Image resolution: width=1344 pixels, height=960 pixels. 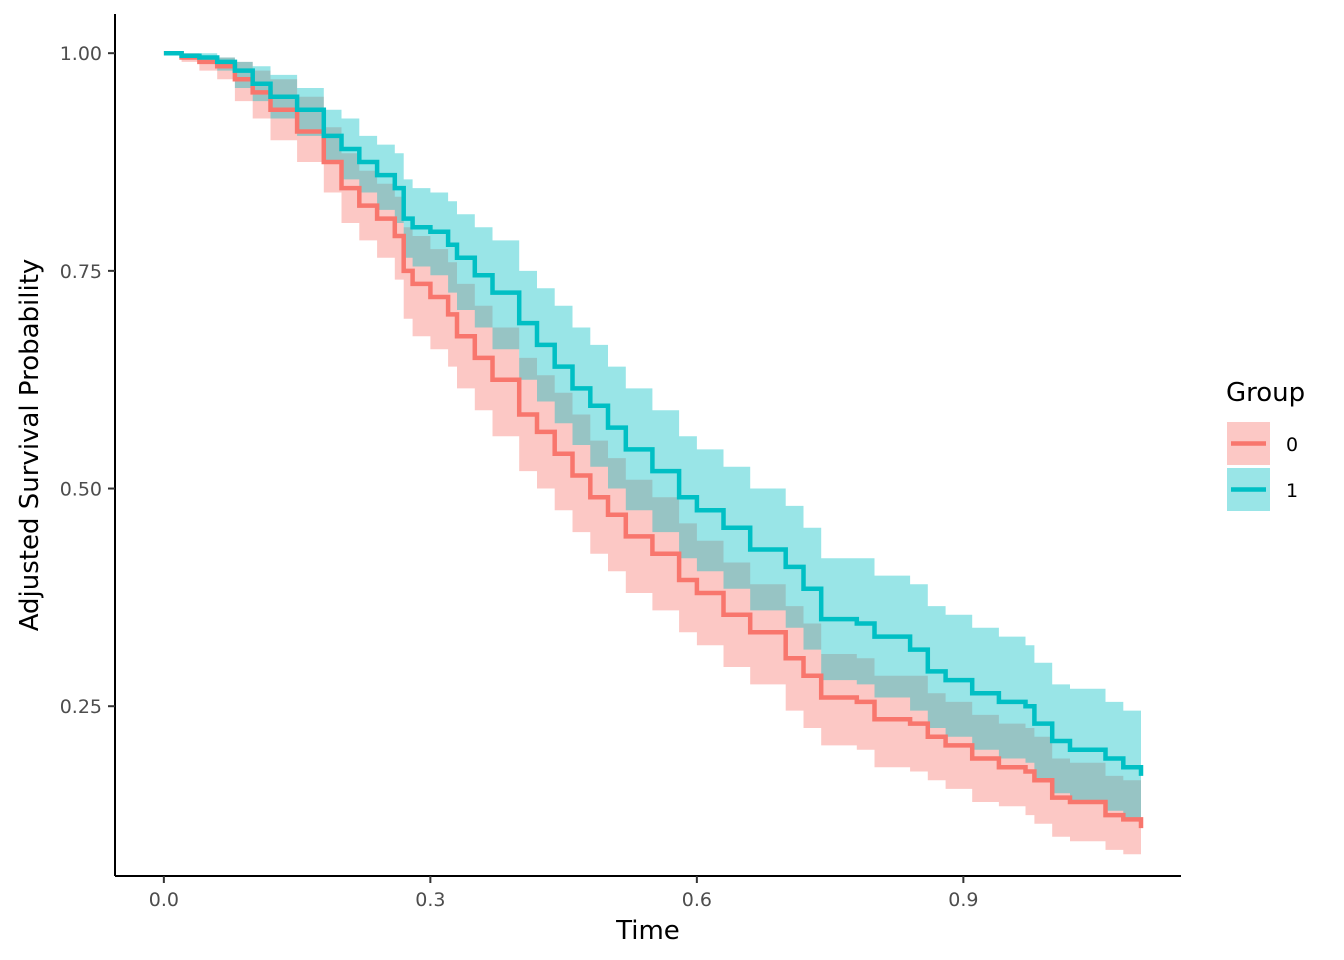 I want to click on legend-item-group-1: 1, so click(x=1262, y=489).